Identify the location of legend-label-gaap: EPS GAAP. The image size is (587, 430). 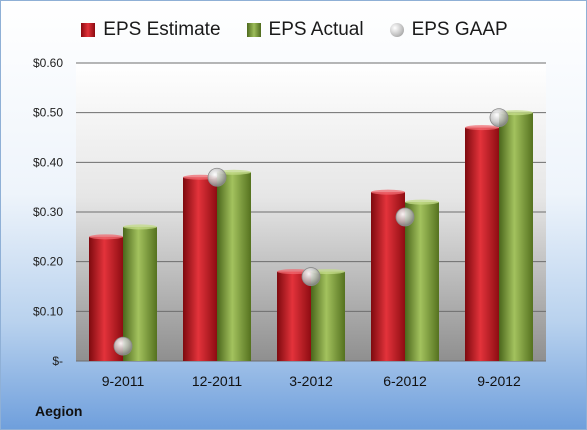
(459, 29).